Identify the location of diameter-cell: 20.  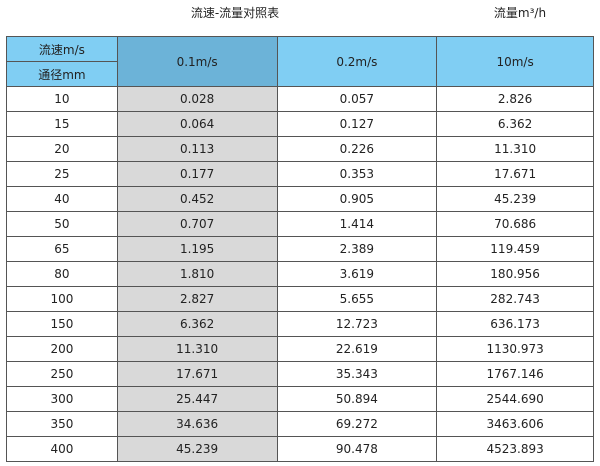
(62, 149).